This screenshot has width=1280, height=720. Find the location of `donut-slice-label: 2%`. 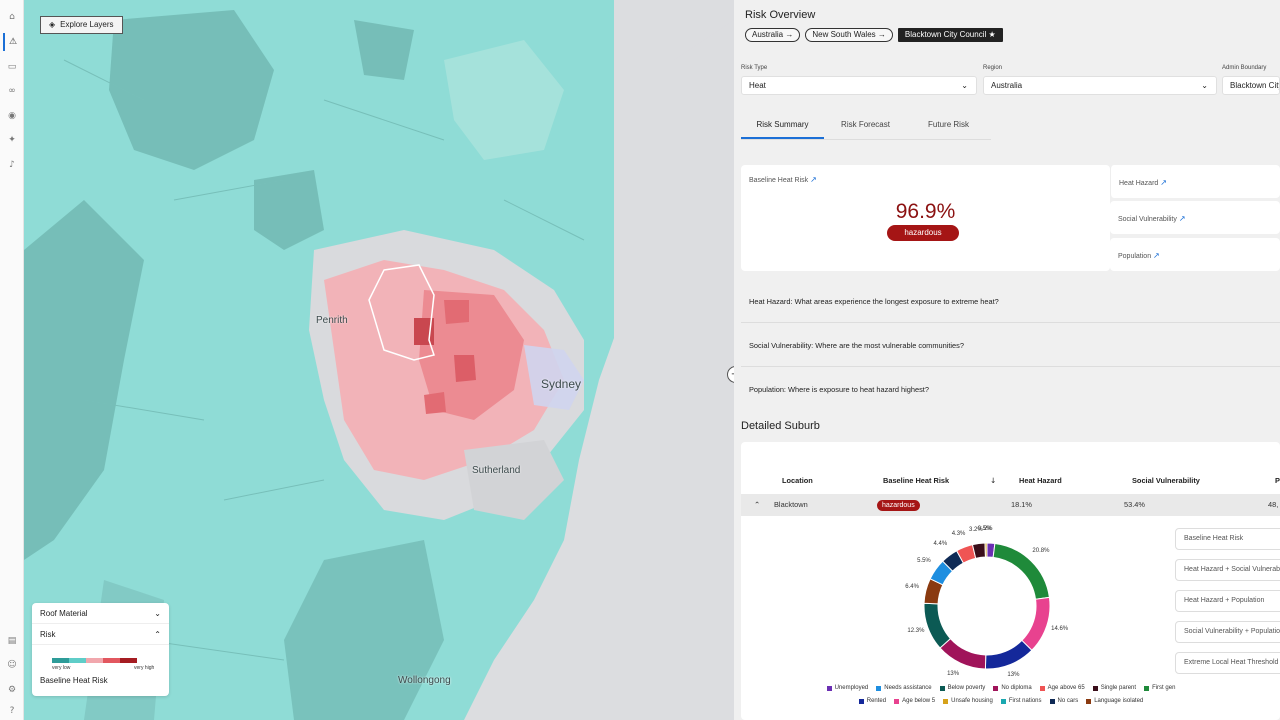

donut-slice-label: 2% is located at coordinates (988, 529).